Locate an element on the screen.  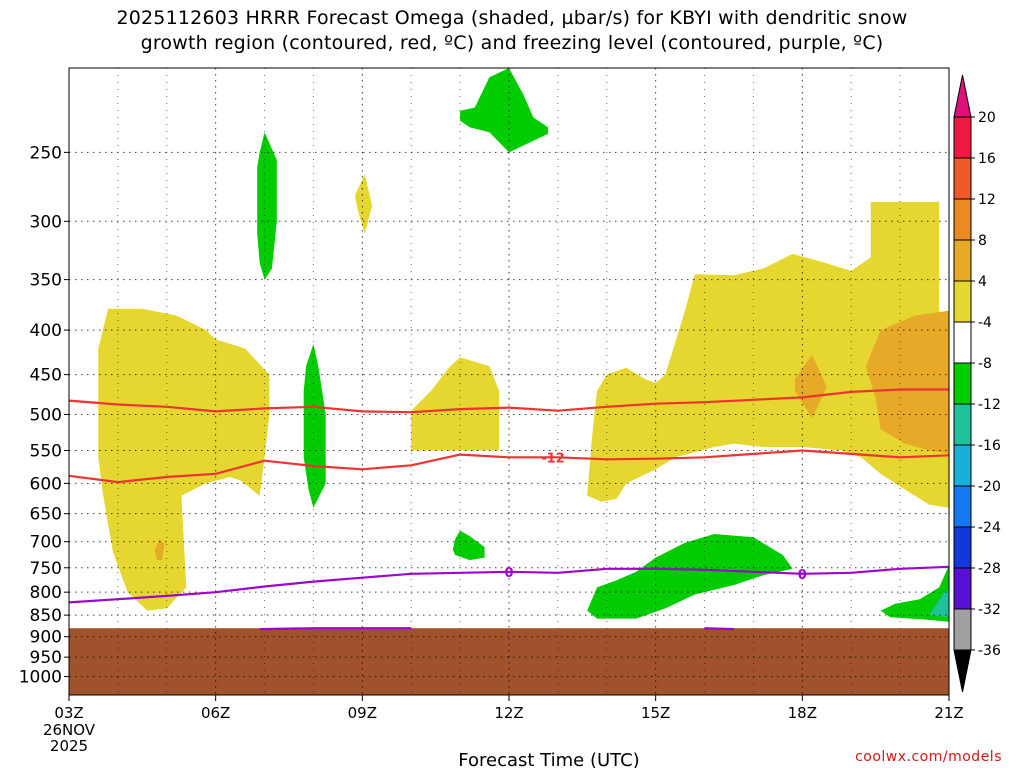
colorbar: 20 16 12 8 4 -4 -8 -12 -16 -20 -24 -28 -32 -36 is located at coordinates (977, 383).